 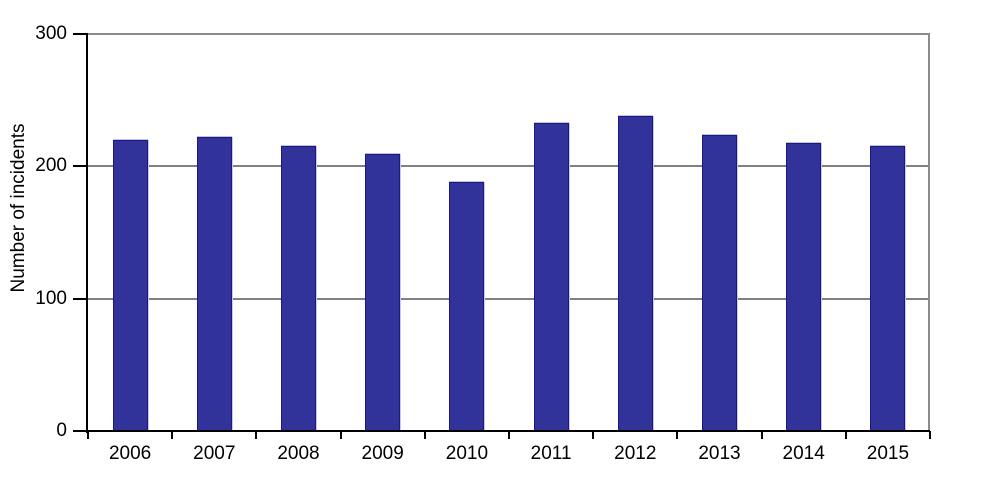 I want to click on x-axis-line, so click(x=508, y=431).